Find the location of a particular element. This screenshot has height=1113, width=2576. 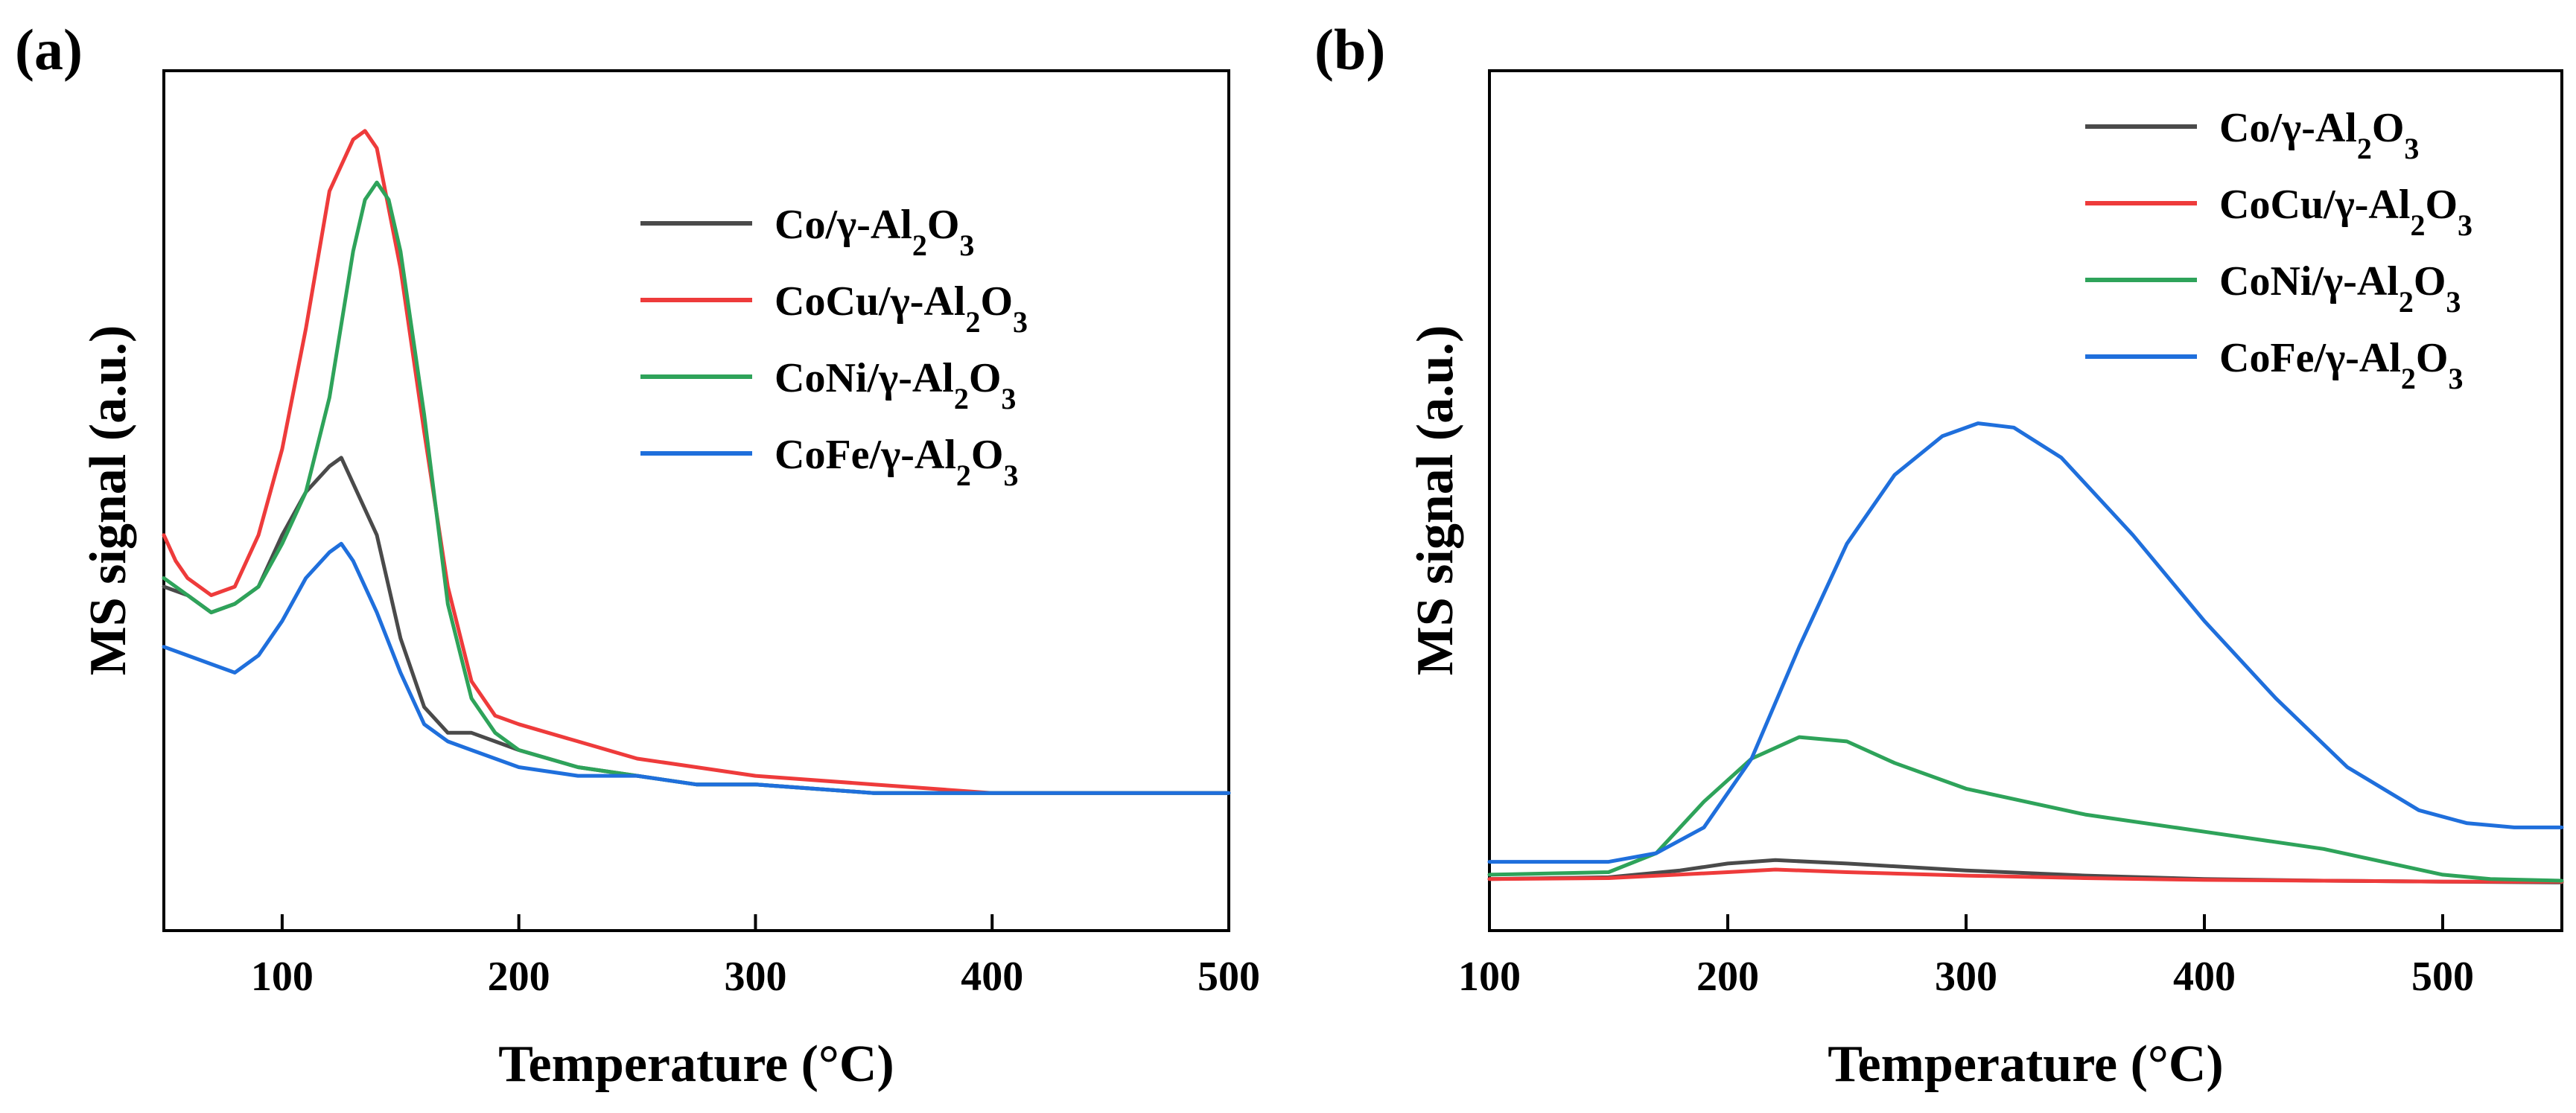

panel-label-a: (a) is located at coordinates (49, 49).